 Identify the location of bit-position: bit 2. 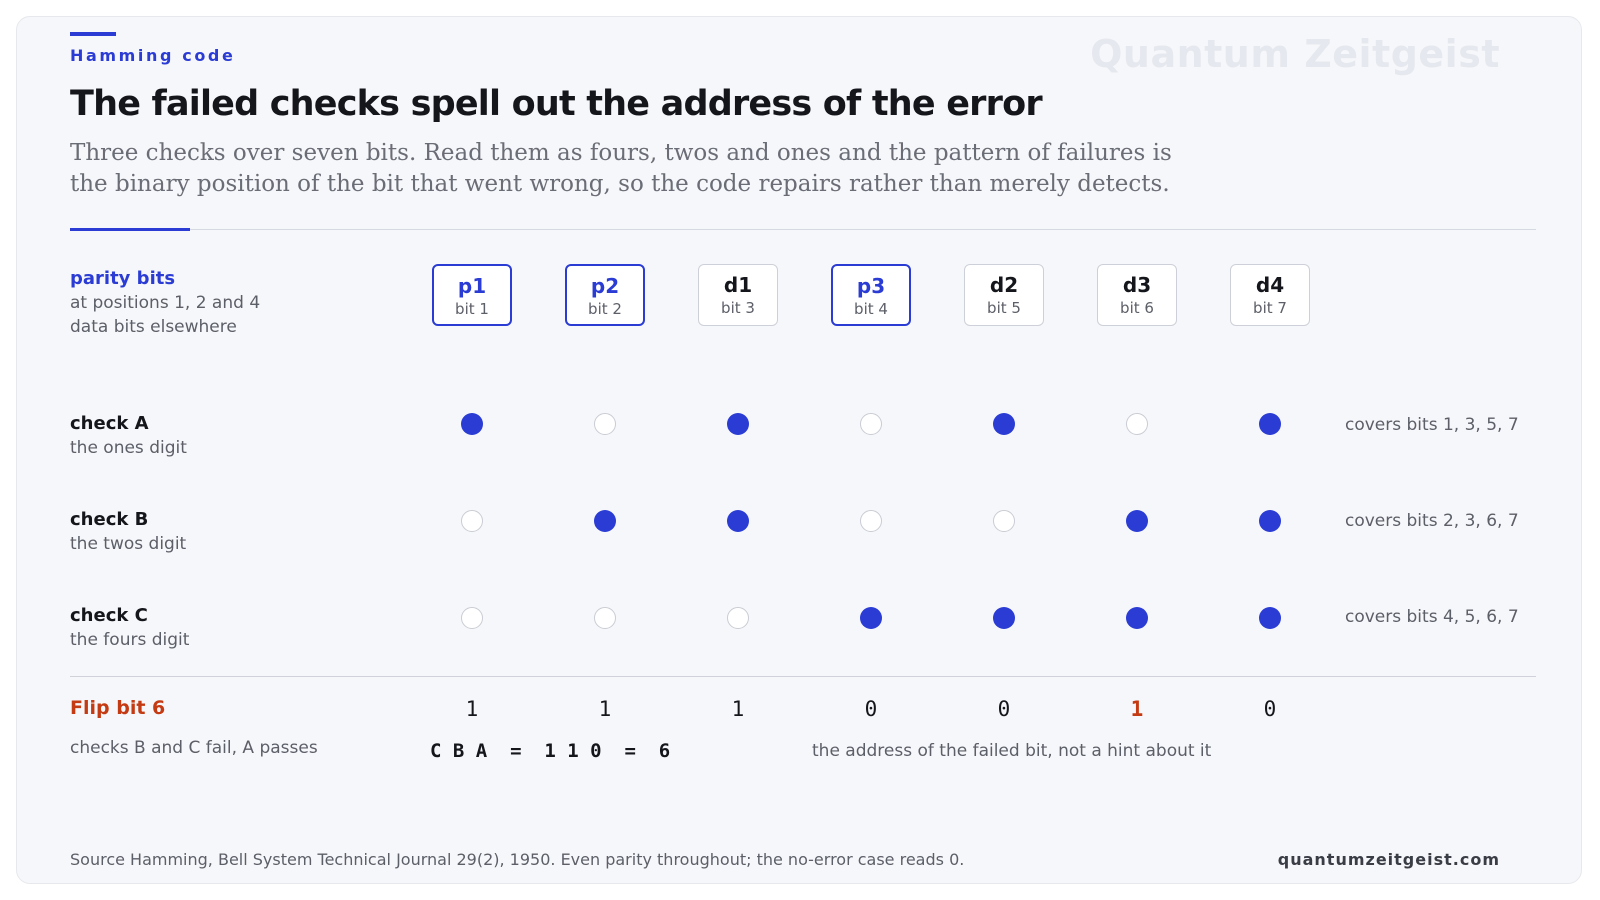
(605, 309).